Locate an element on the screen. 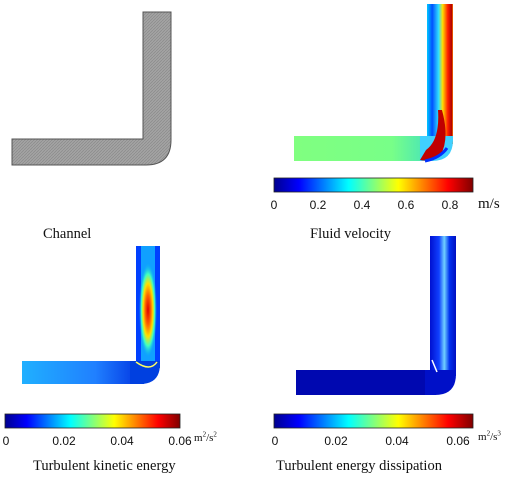 This screenshot has height=477, width=514. dissipation-tick-3: 0.06 is located at coordinates (458, 441).